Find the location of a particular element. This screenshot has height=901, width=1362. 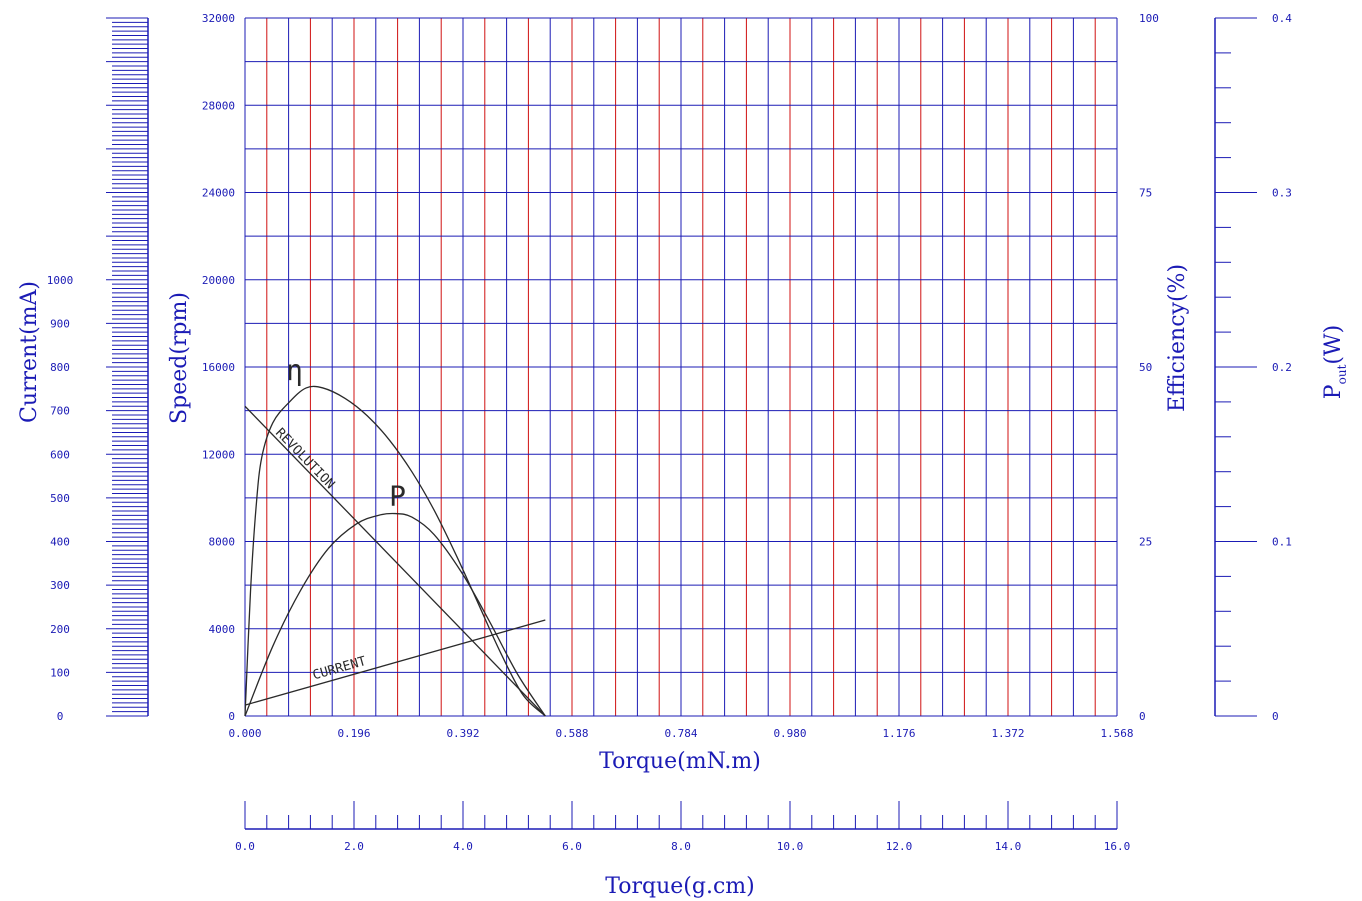

pout-tick-label: 0.3 is located at coordinates (1282, 193).